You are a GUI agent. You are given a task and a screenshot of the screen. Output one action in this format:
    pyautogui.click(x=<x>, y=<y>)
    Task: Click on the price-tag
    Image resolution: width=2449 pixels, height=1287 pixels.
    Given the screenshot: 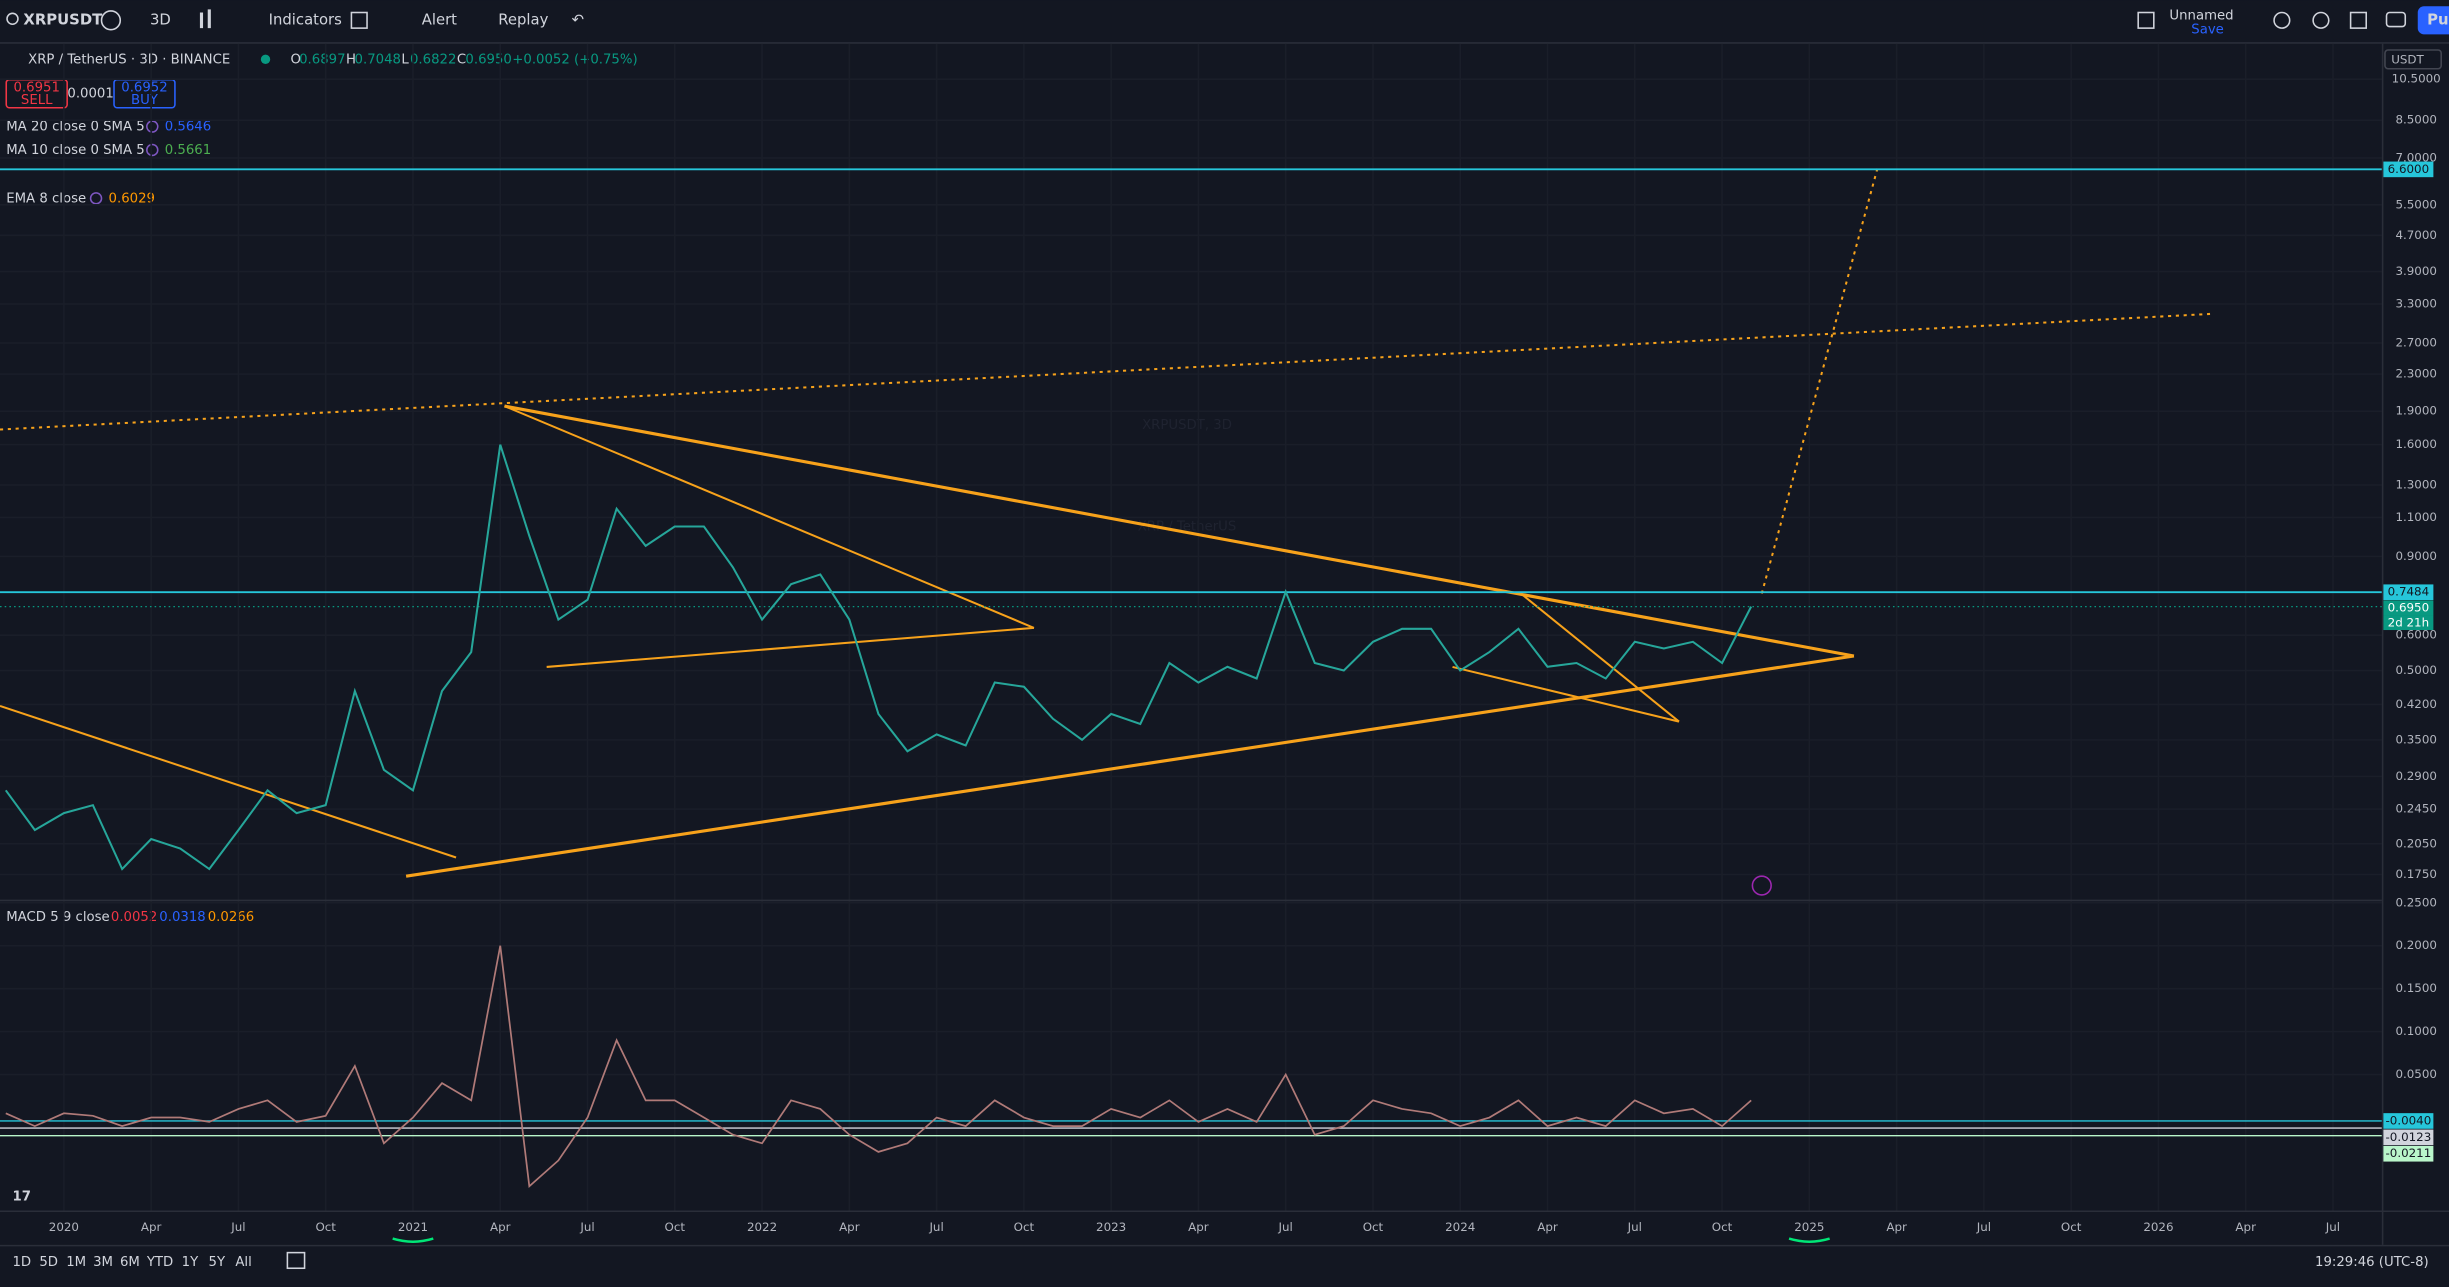 What is the action you would take?
    pyautogui.click(x=2408, y=608)
    